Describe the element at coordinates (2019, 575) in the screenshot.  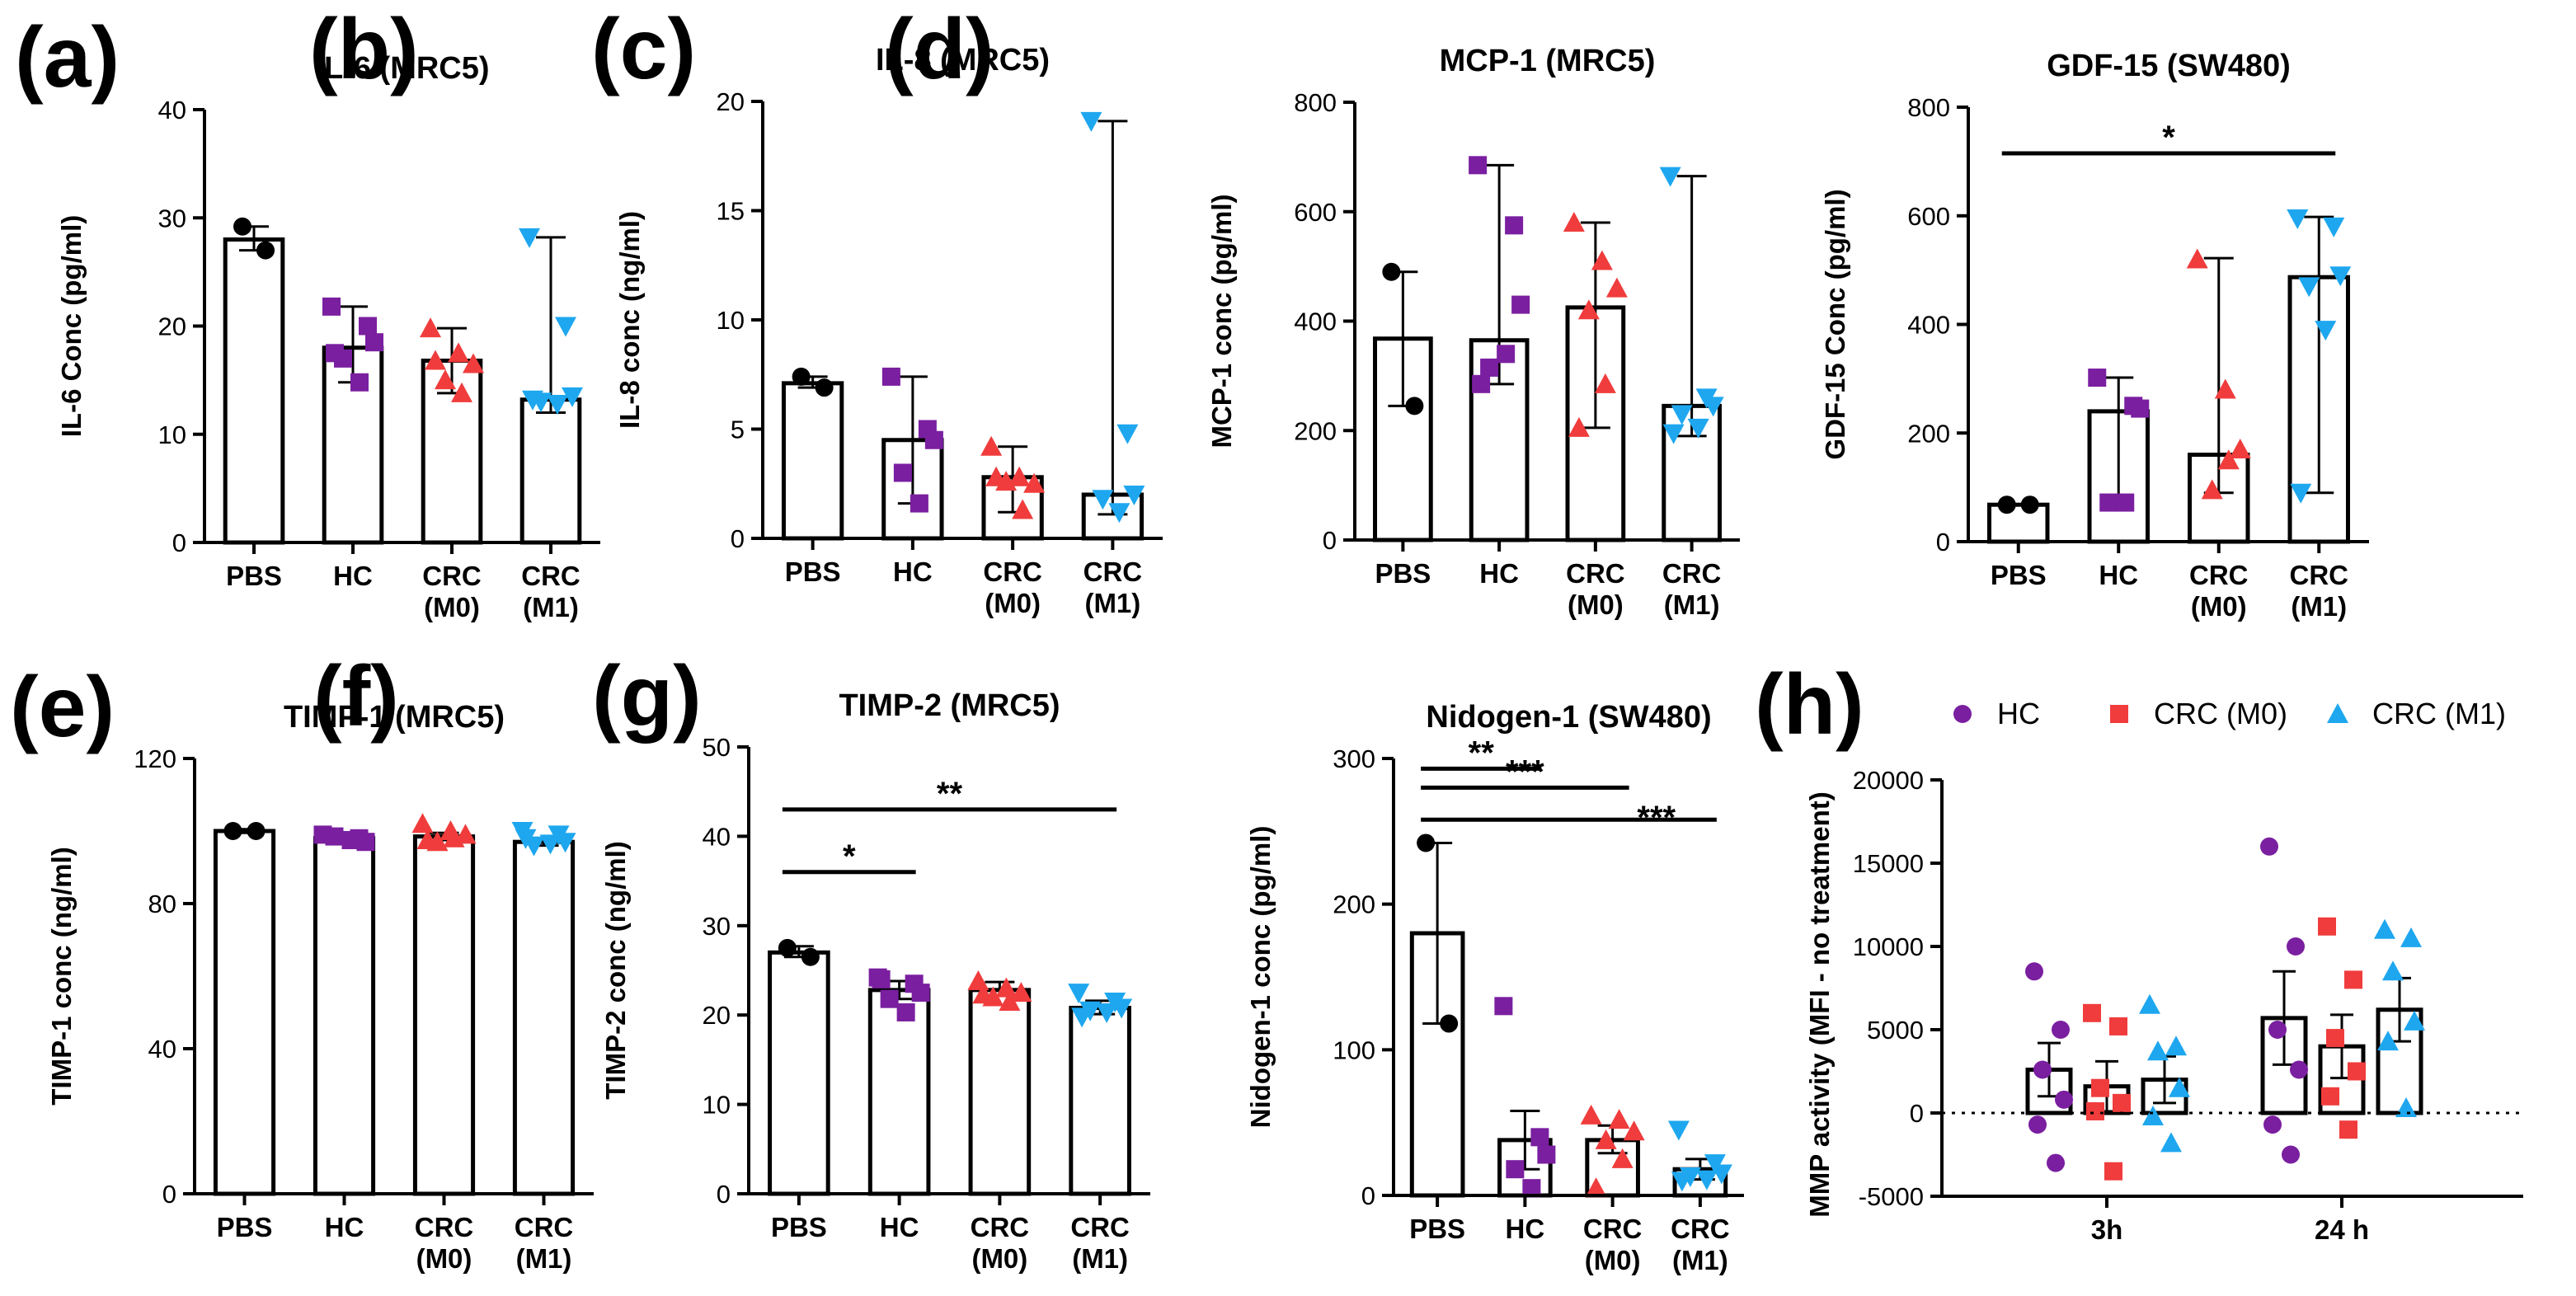
I see `x-tick-label-d-0-0: PBS` at that location.